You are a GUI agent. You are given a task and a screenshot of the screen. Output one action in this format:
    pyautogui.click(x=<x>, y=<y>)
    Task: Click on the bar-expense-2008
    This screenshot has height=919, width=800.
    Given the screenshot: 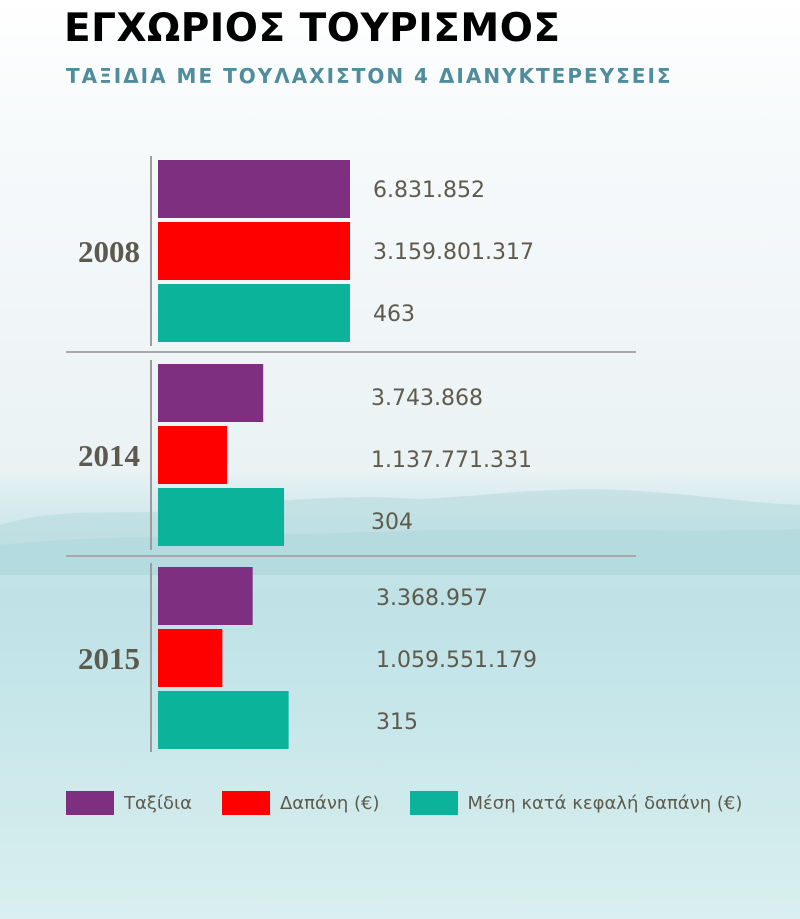 What is the action you would take?
    pyautogui.click(x=254, y=251)
    